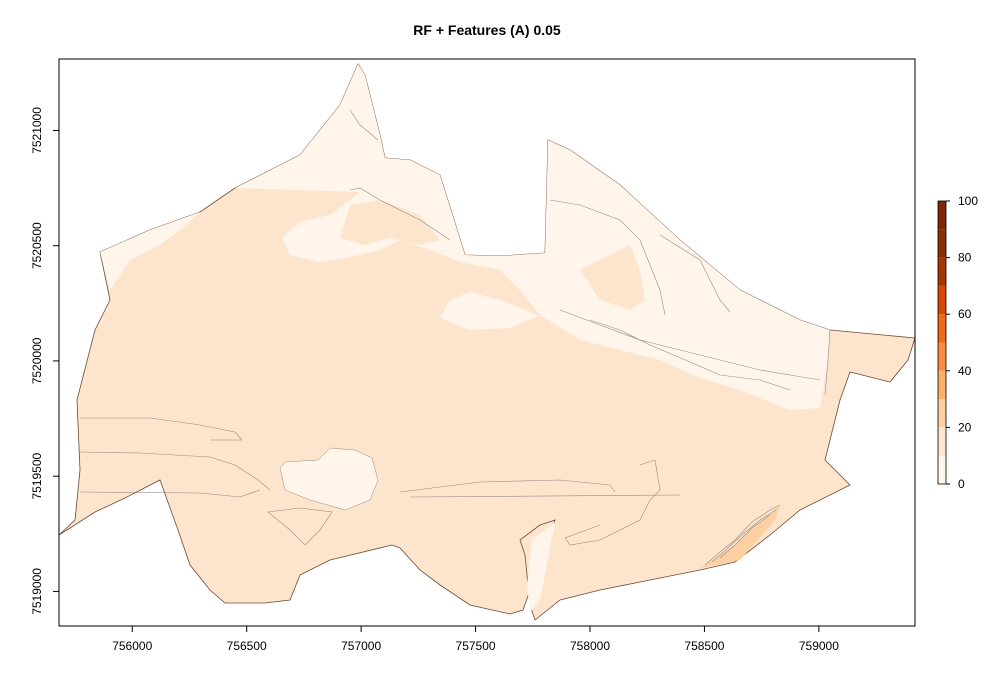 This screenshot has width=1000, height=700. Describe the element at coordinates (37, 591) in the screenshot. I see `y-tick-label: 7519000` at that location.